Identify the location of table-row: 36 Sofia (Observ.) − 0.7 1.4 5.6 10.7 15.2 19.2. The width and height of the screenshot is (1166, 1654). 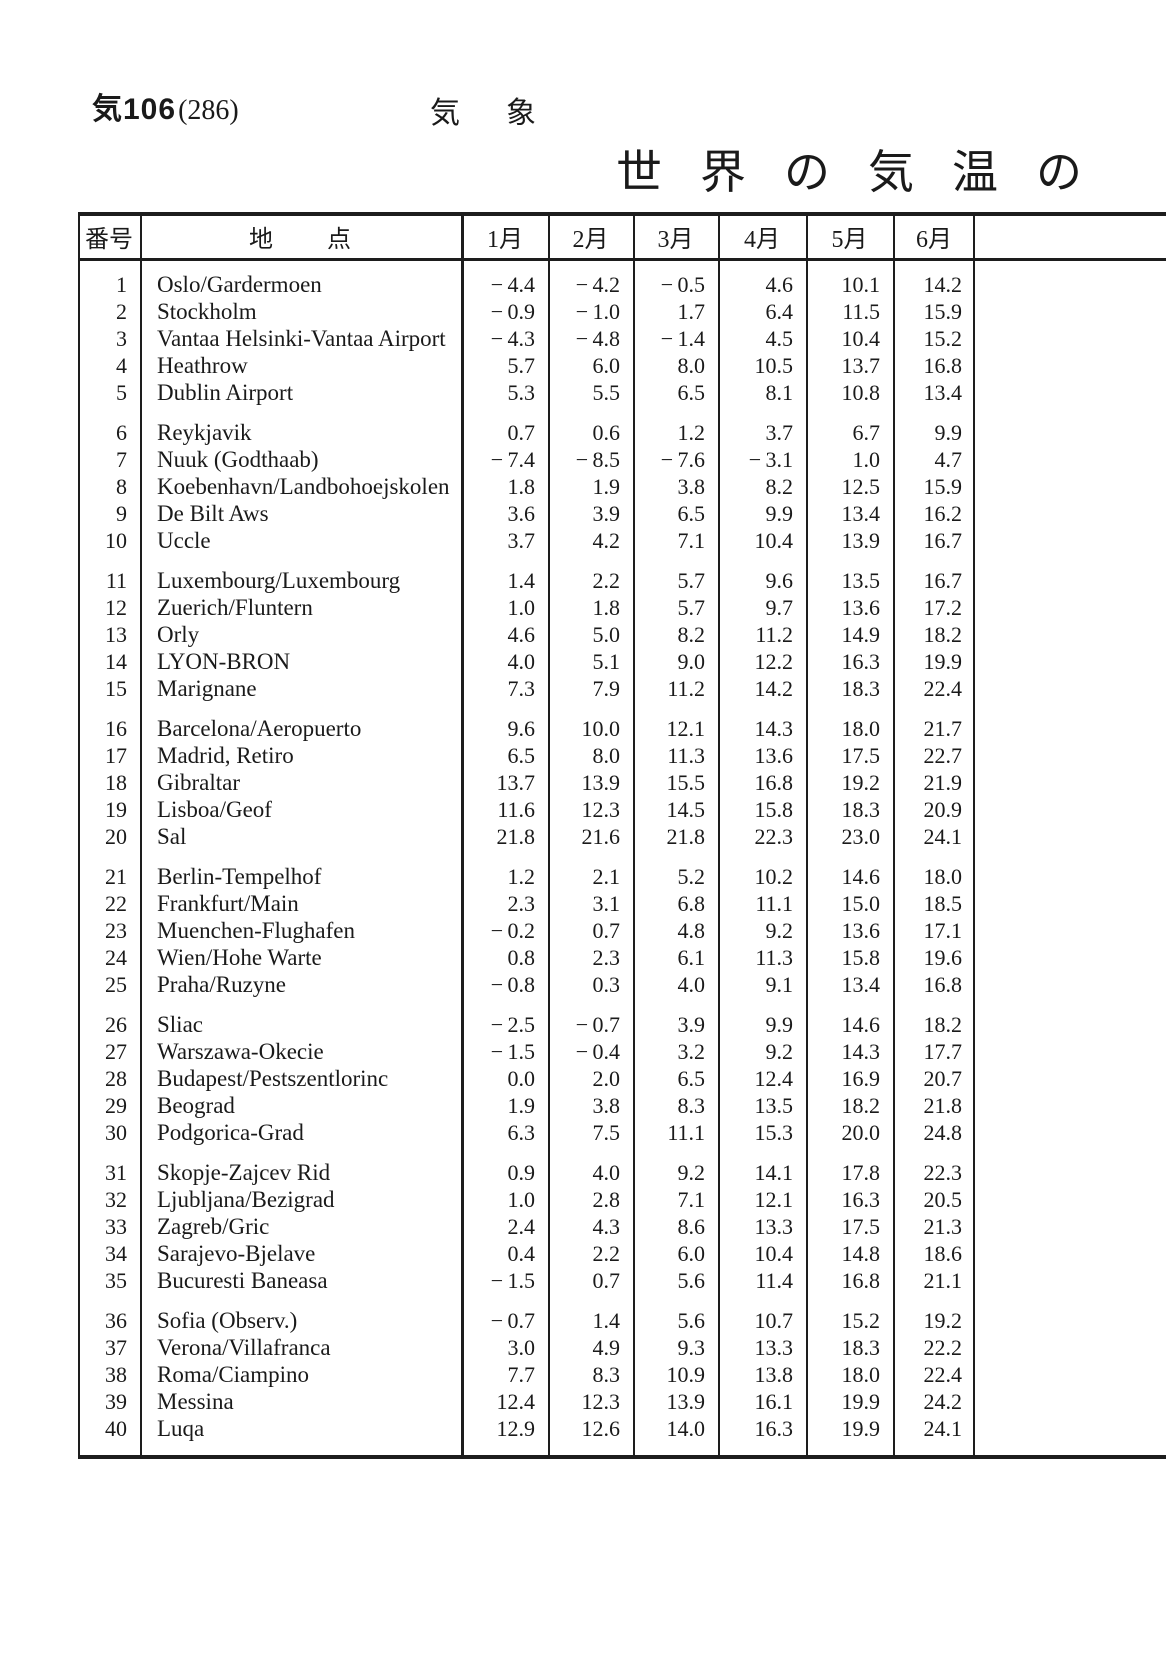
(526, 1320).